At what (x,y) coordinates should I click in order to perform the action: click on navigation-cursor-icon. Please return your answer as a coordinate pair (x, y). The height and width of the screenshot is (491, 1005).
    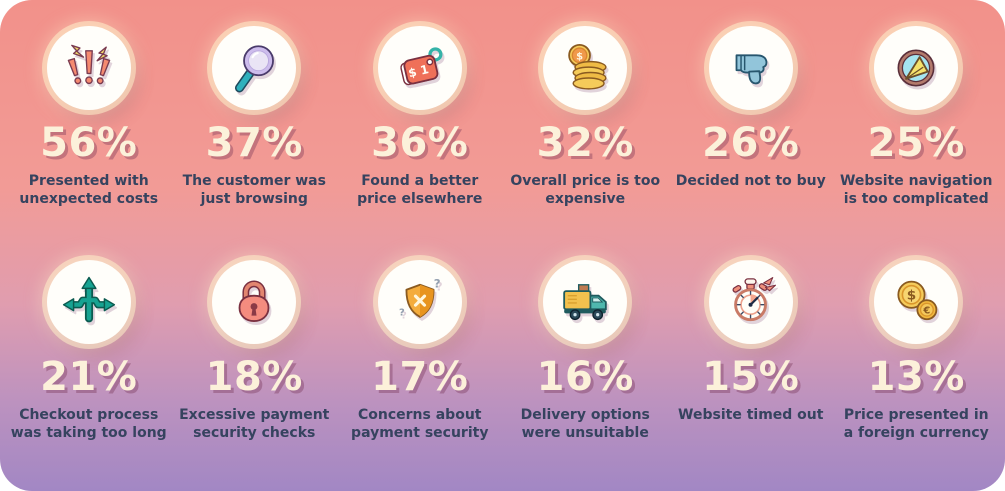
    Looking at the image, I should click on (916, 68).